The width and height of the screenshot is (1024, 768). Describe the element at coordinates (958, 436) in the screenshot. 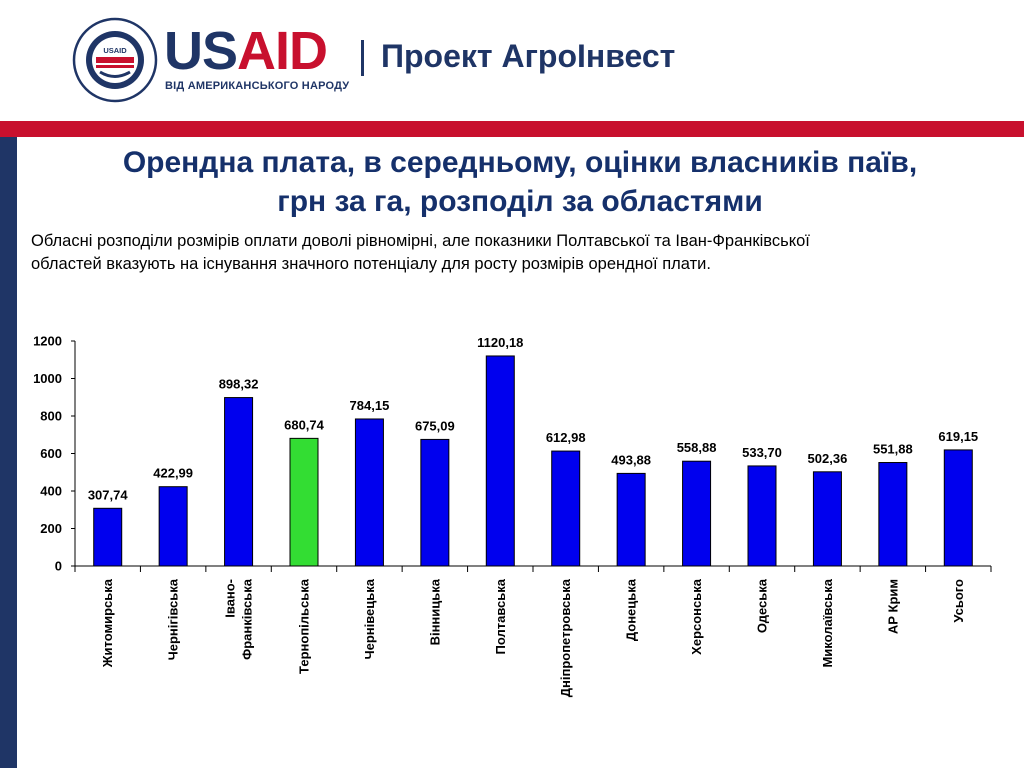

I see `data-label-13: 619,15` at that location.